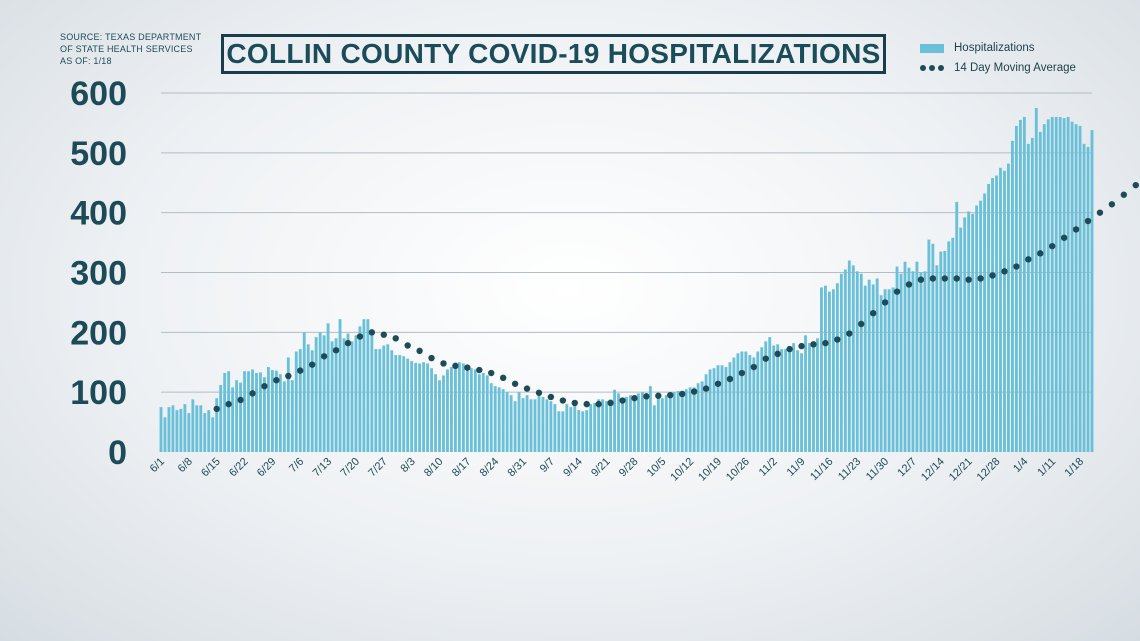  I want to click on legend-label-moving-average: 14 Day Moving Average, so click(1015, 68).